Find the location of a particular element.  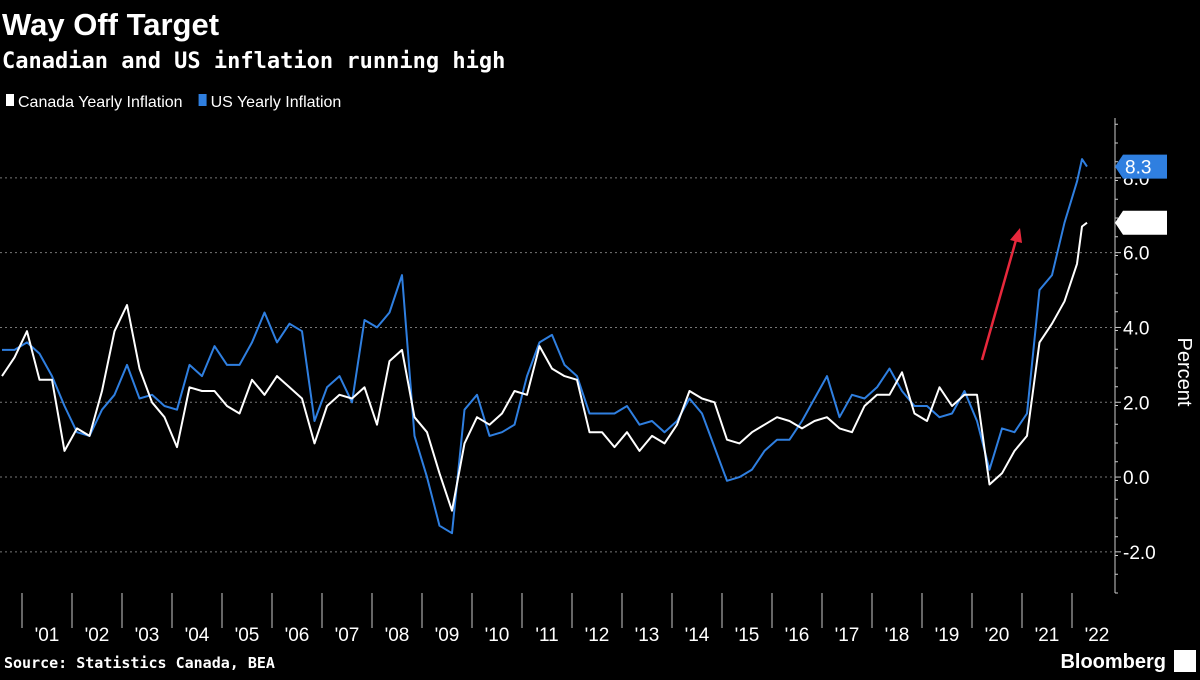

x-tick-label: '21 is located at coordinates (1047, 635).